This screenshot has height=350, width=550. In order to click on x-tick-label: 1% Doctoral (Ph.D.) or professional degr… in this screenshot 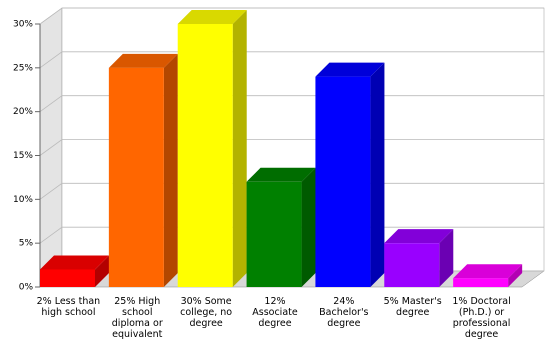, I will do `click(481, 318)`.